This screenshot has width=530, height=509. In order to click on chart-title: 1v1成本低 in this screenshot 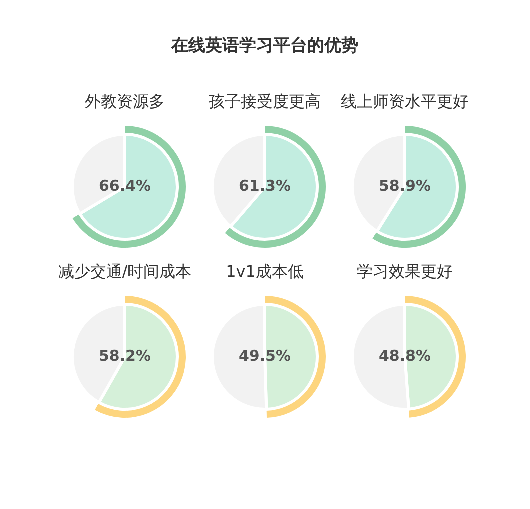, I will do `click(265, 271)`.